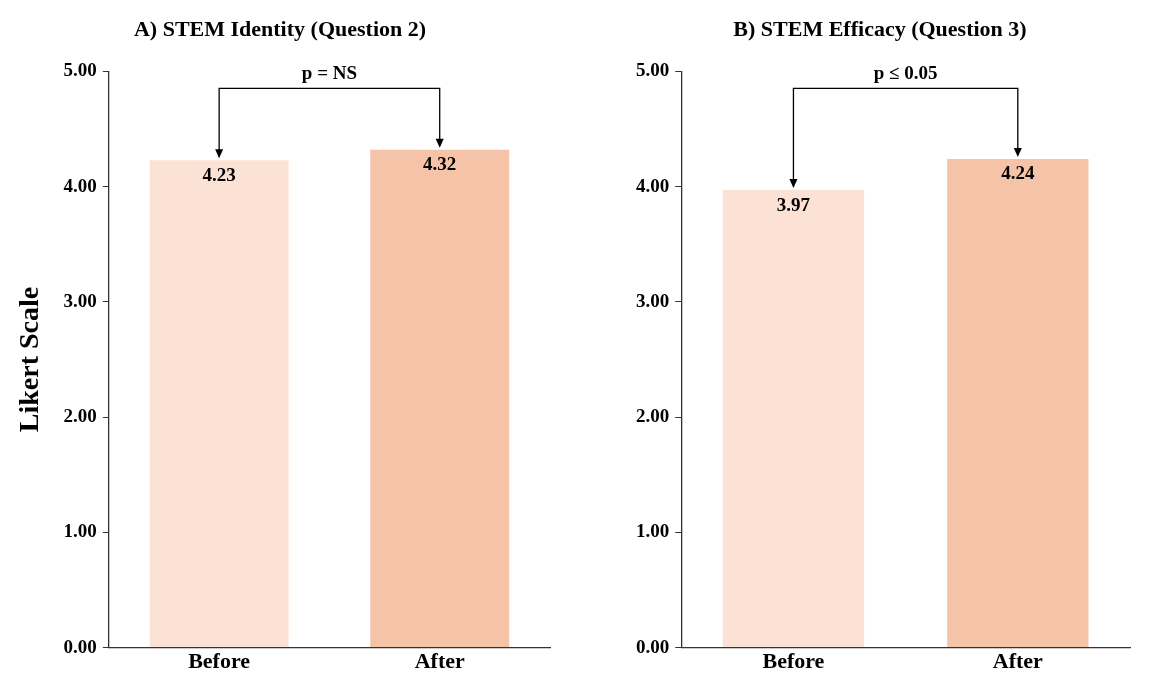 The width and height of the screenshot is (1163, 686). Describe the element at coordinates (440, 164) in the screenshot. I see `data-label: 4.32` at that location.